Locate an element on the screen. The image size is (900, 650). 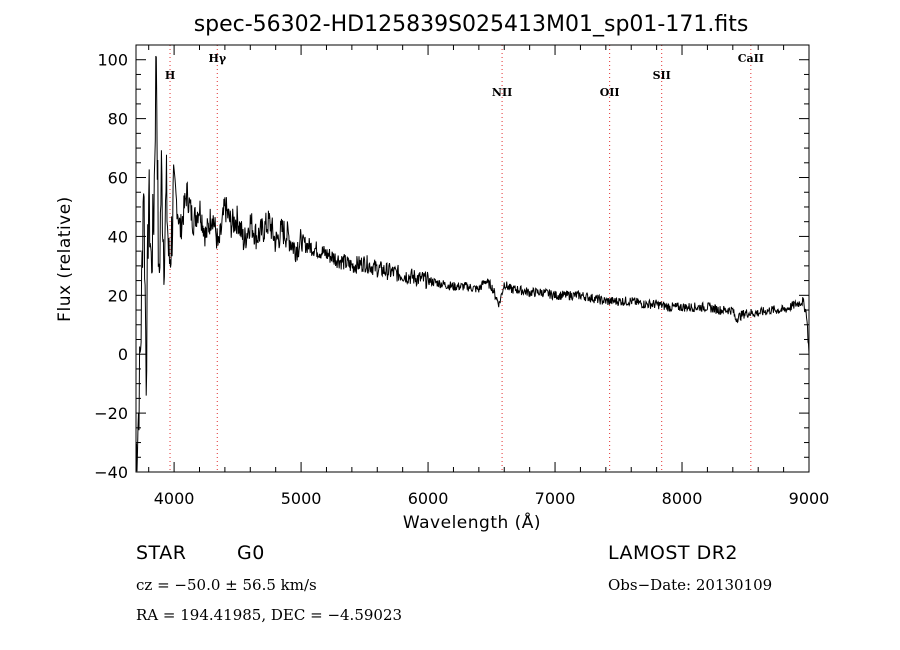
line-marker-label: NII is located at coordinates (502, 92).